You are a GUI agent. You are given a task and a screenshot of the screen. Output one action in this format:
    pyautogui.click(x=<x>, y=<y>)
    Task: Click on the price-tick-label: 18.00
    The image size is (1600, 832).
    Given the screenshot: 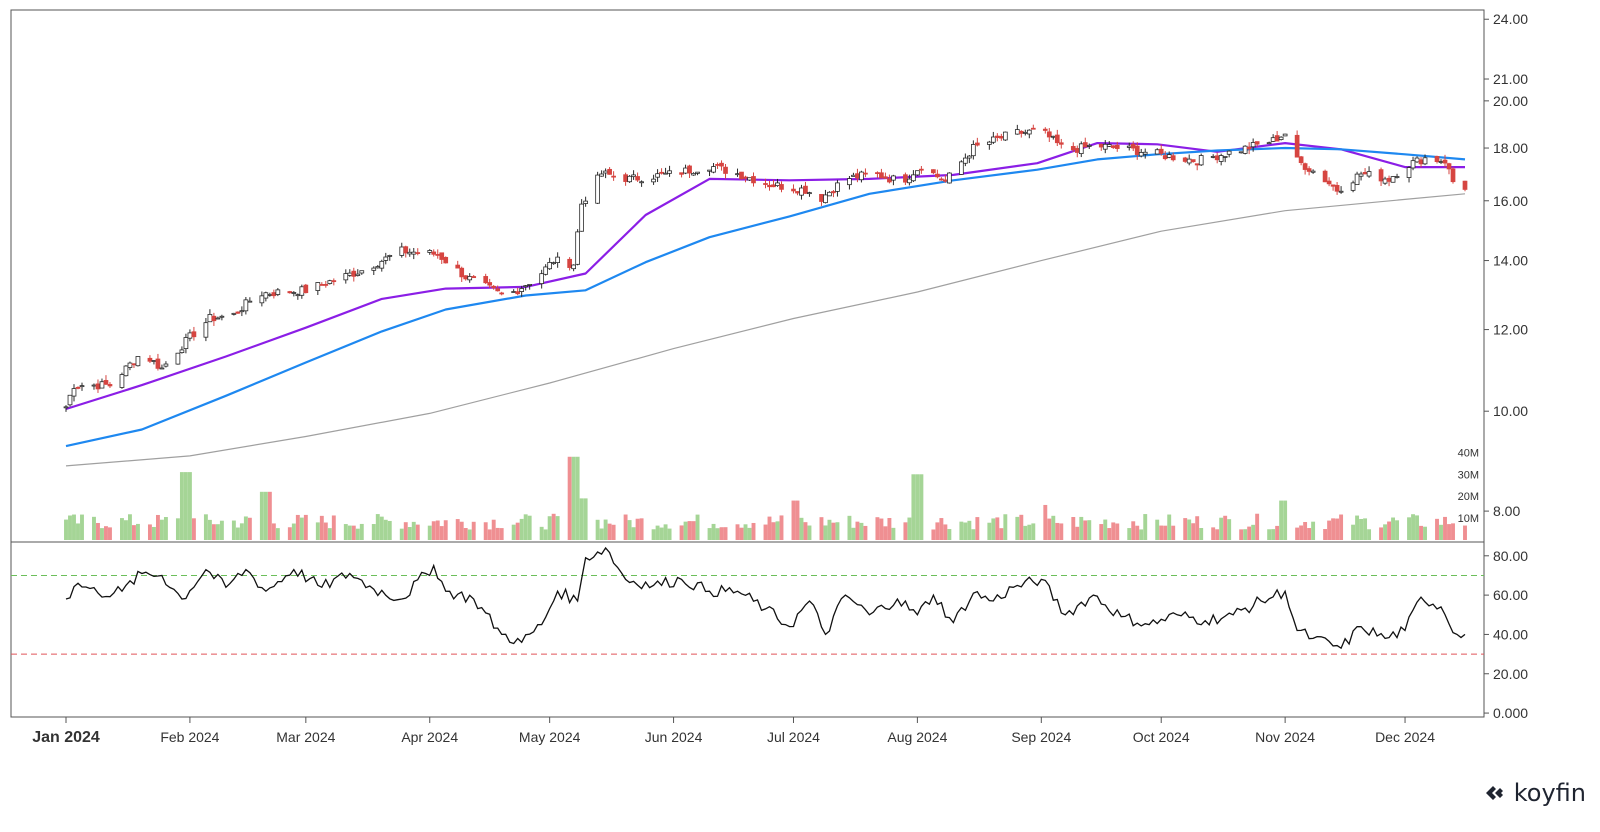 What is the action you would take?
    pyautogui.click(x=1510, y=148)
    